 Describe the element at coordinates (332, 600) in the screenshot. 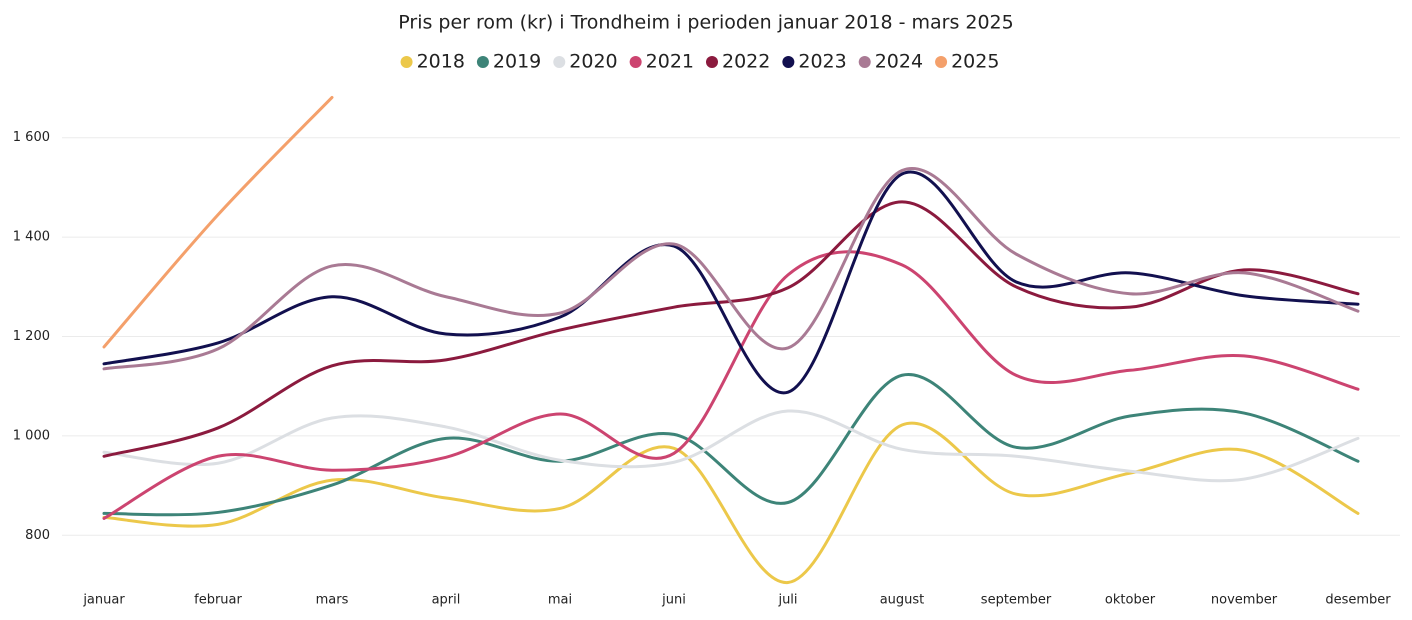

I see `x-tick-label: mars` at that location.